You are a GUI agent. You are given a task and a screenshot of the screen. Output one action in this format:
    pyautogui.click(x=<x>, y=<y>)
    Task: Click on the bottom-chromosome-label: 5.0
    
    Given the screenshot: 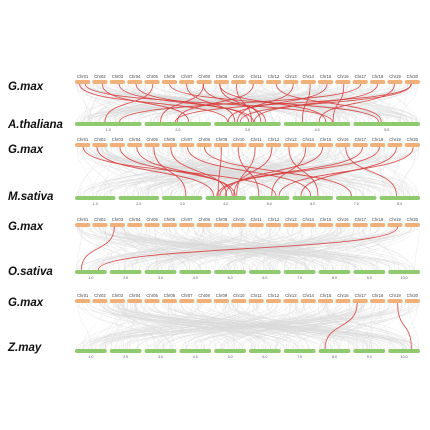 What is the action you would take?
    pyautogui.click(x=230, y=357)
    